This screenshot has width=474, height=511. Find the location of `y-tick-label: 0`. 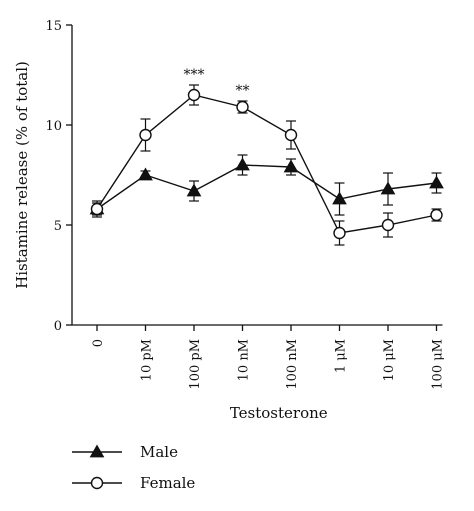

y-tick-label: 0 is located at coordinates (58, 326).